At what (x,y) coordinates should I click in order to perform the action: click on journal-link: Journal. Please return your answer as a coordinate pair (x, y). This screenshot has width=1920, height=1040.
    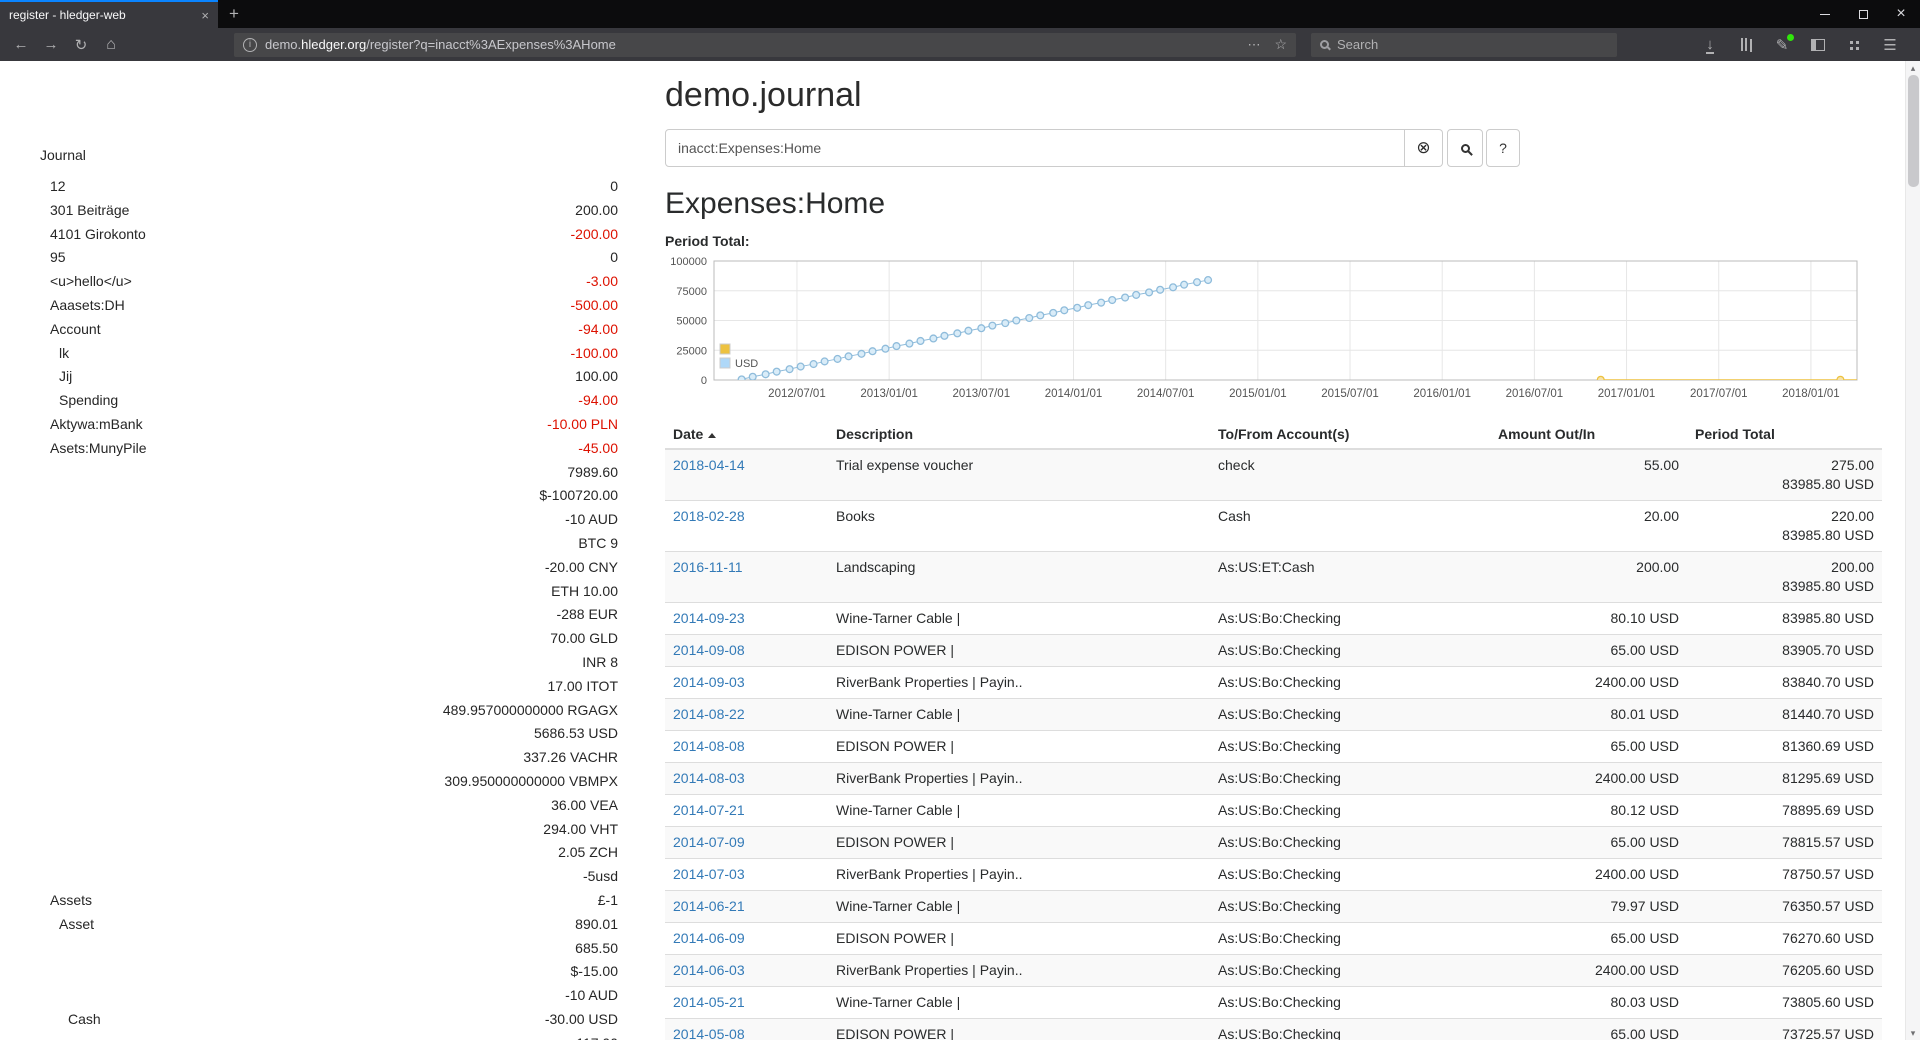
    Looking at the image, I should click on (63, 155).